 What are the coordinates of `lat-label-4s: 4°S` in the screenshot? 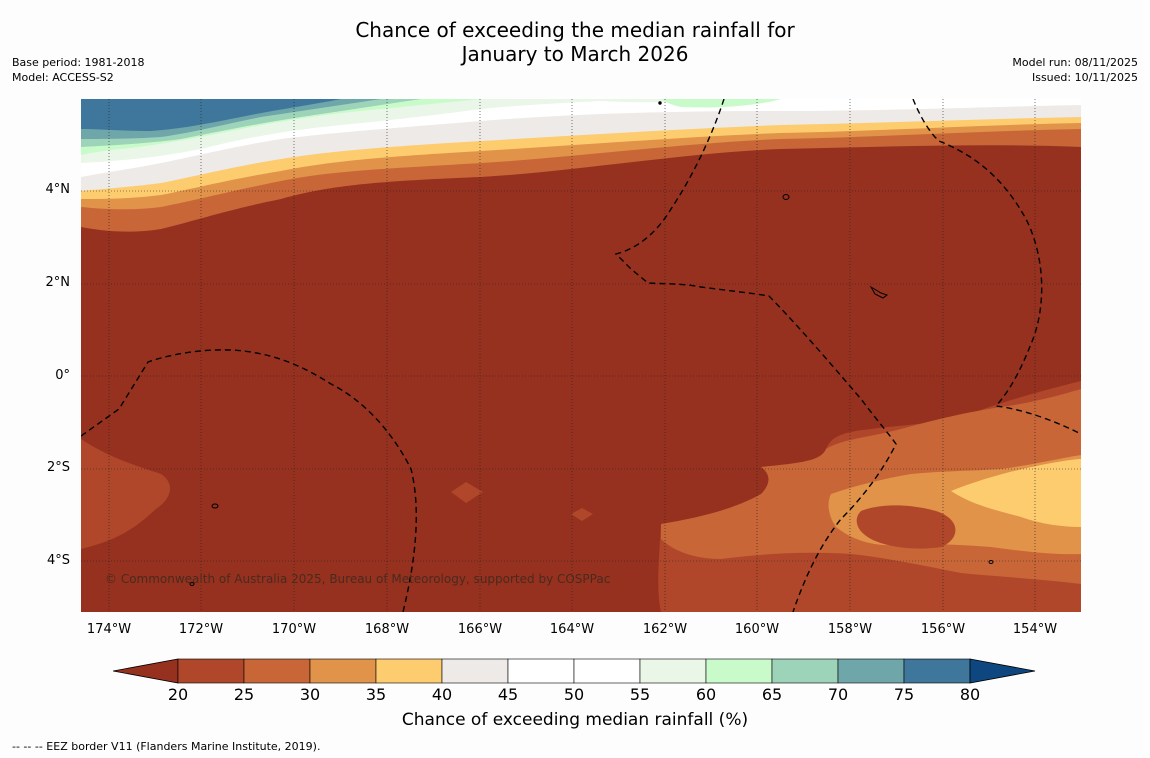 It's located at (58, 560).